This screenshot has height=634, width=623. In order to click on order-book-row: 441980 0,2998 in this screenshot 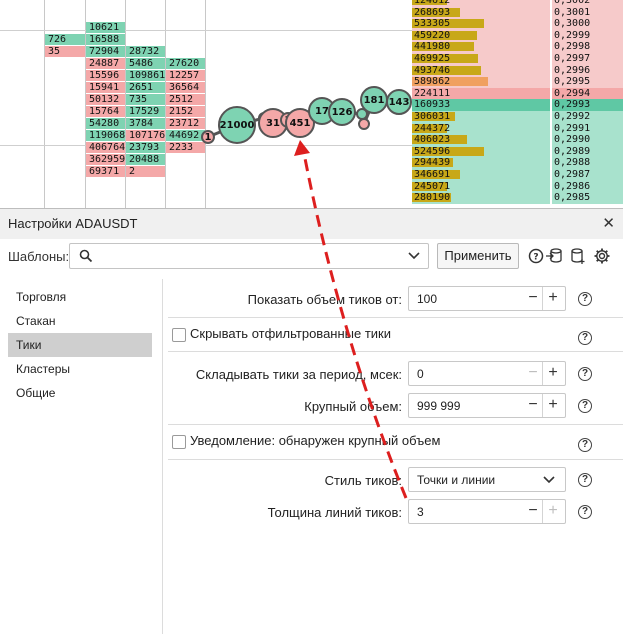, I will do `click(517, 47)`.